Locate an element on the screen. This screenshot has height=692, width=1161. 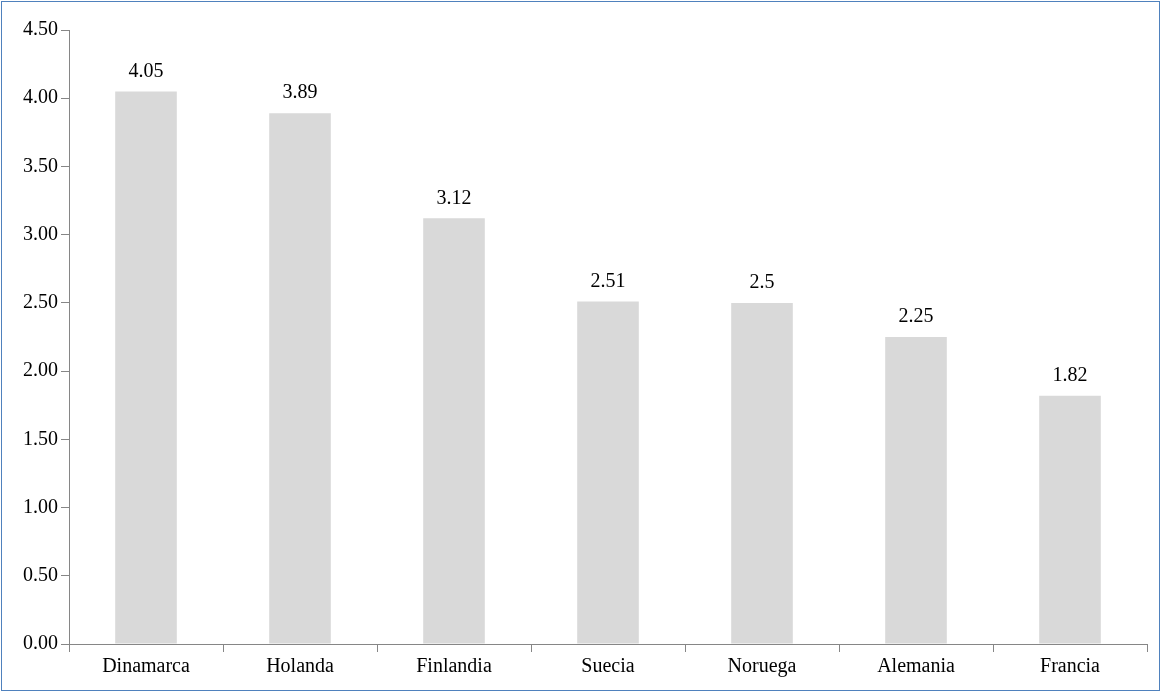
y-tick-label: 1.00 is located at coordinates (40, 505).